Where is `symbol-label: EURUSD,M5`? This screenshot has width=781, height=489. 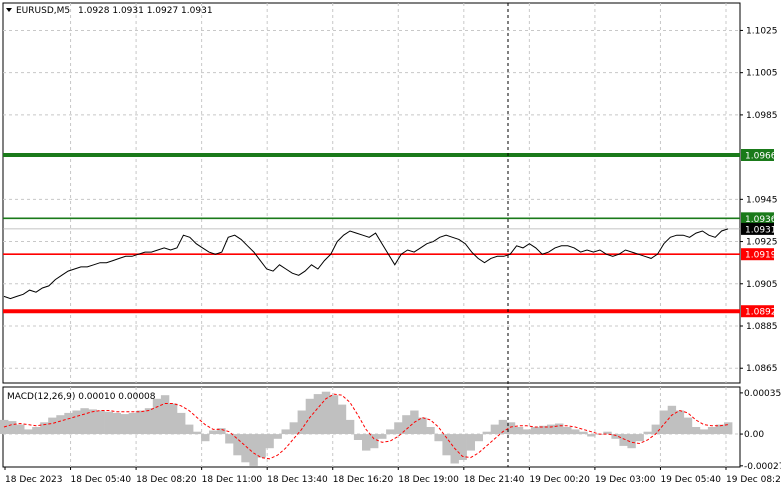
symbol-label: EURUSD,M5 is located at coordinates (43, 11).